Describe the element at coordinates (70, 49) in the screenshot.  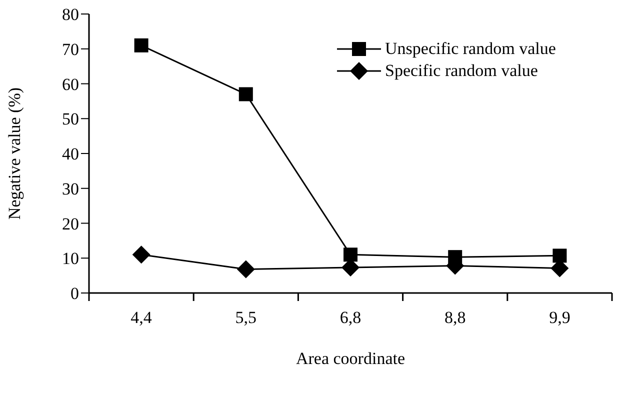
I see `y-tick-label: 70` at that location.